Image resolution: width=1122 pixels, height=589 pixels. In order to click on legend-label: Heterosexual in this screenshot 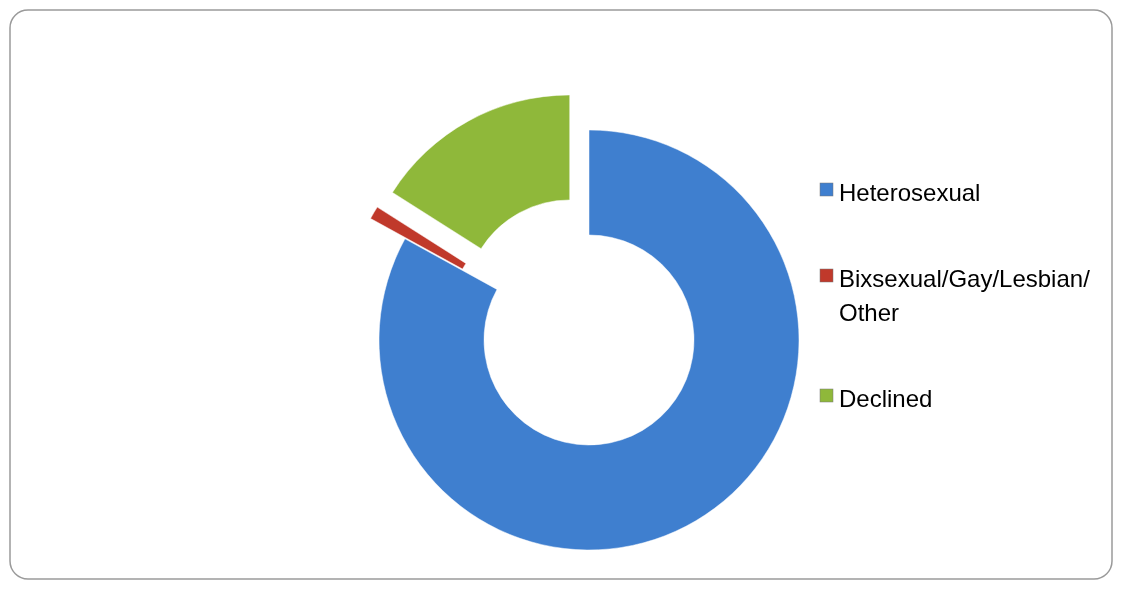, I will do `click(910, 193)`.